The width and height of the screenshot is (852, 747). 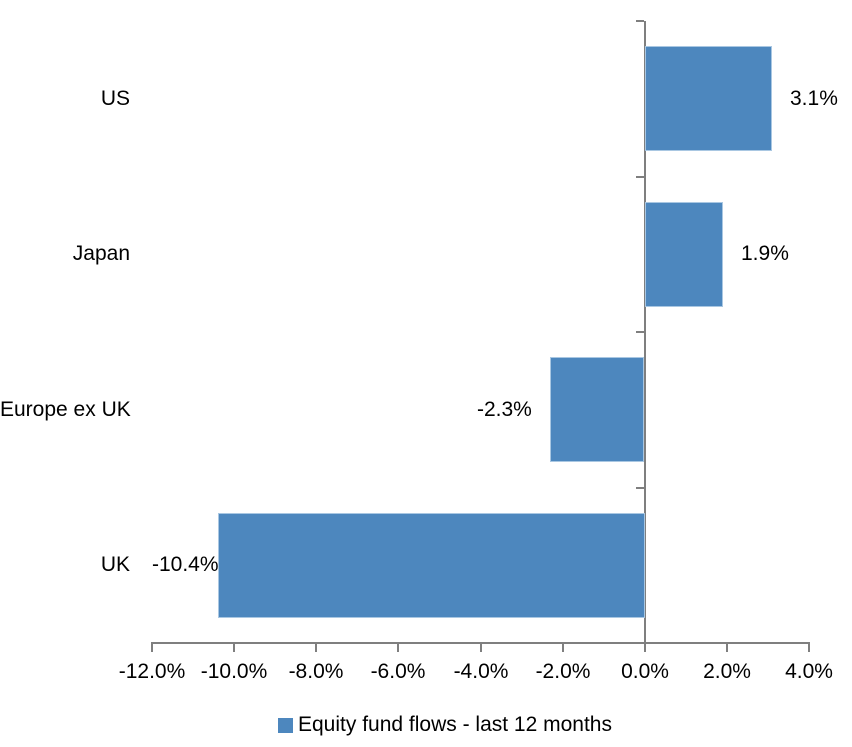 I want to click on legend: Equity fund flows - last 12 months, so click(x=445, y=725).